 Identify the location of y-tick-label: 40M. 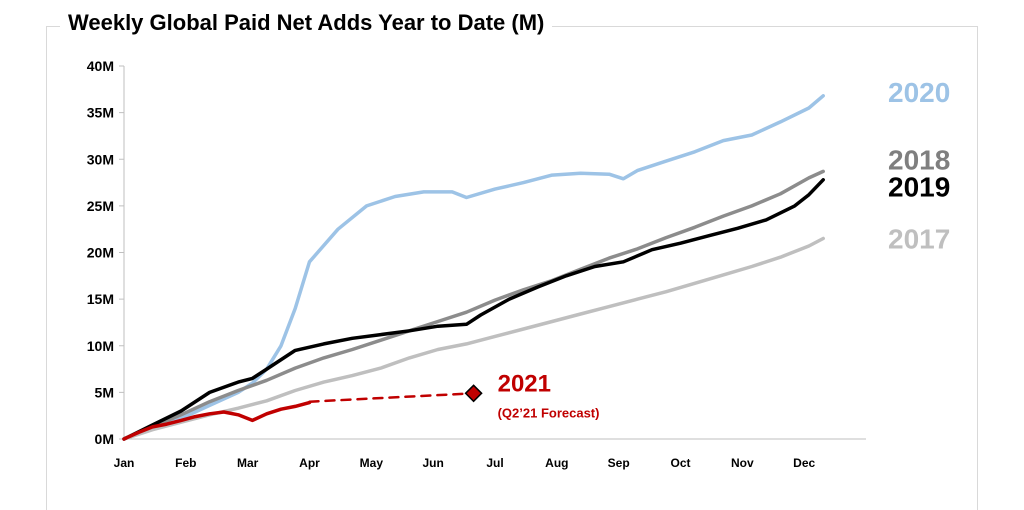
(100, 66).